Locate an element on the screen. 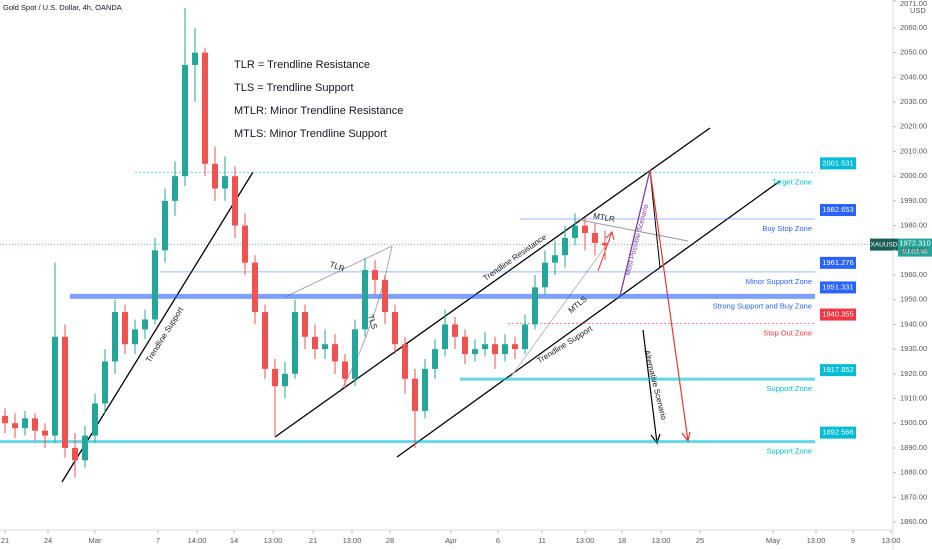  y-tick-label: 2060.00 is located at coordinates (913, 27).